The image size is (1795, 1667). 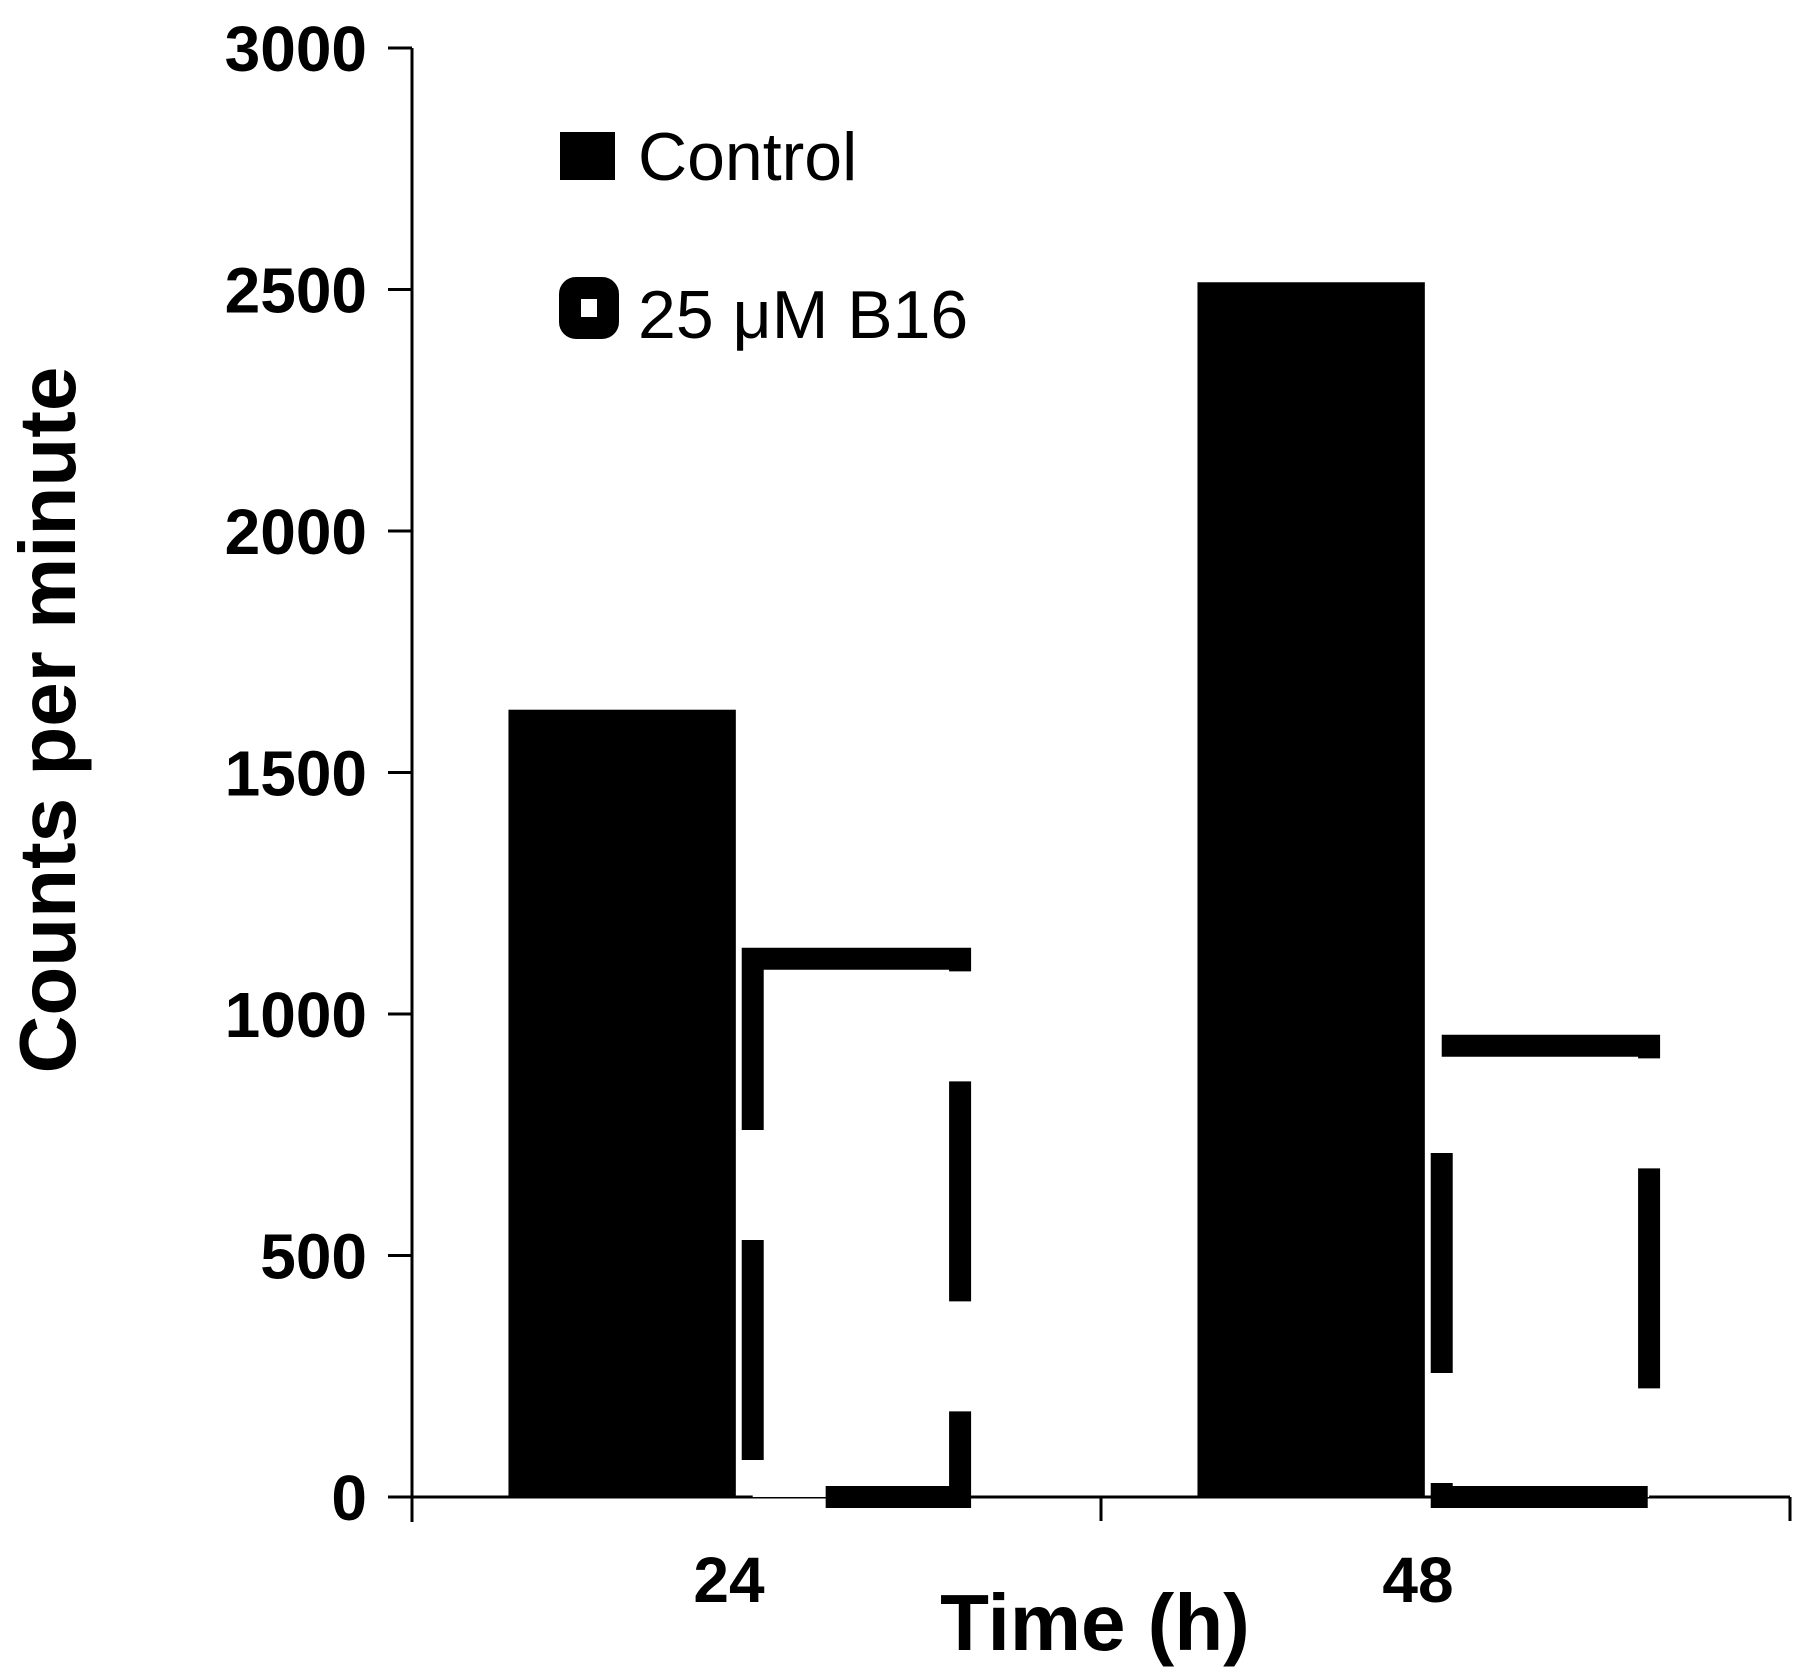 I want to click on x-axis-title: Time (h), so click(x=1095, y=1622).